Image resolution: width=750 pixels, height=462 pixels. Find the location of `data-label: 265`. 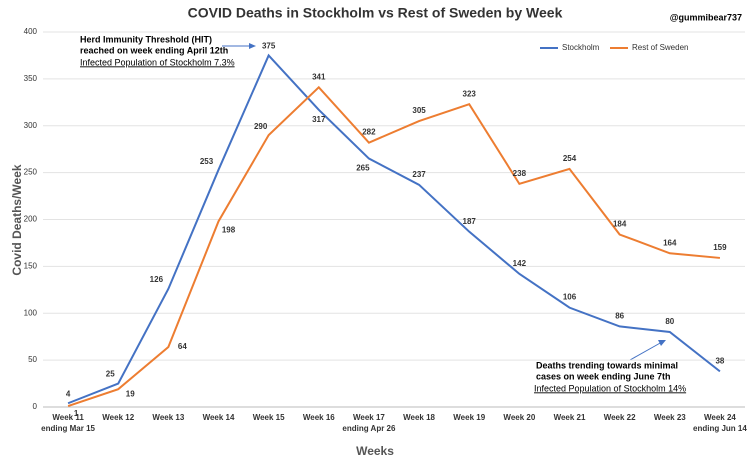

data-label: 265 is located at coordinates (363, 168).